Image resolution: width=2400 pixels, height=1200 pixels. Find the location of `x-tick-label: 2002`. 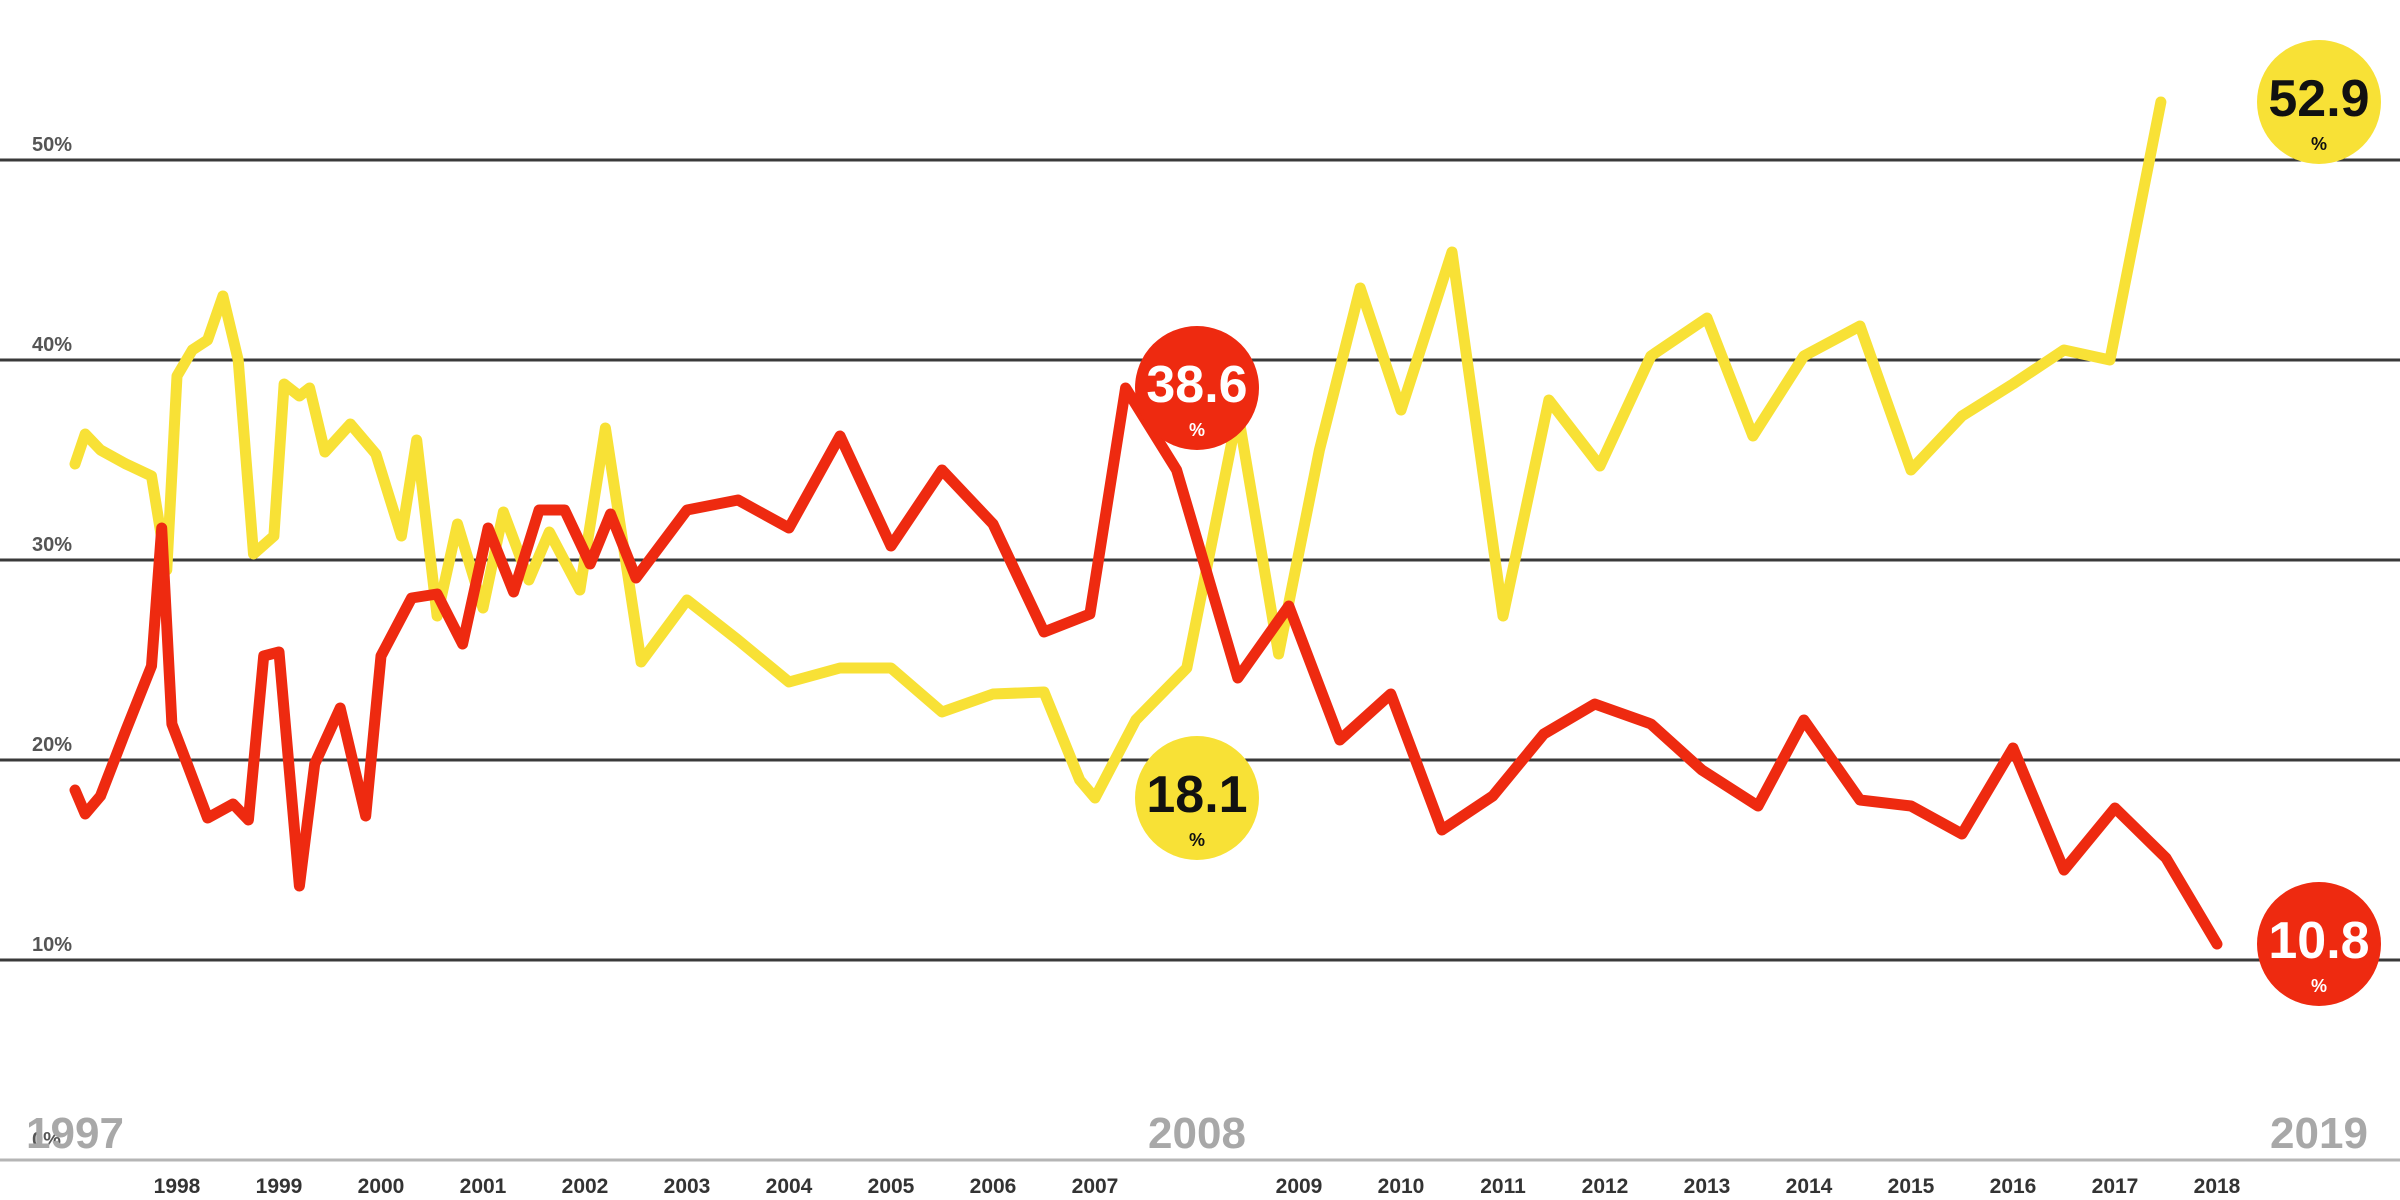

x-tick-label: 2002 is located at coordinates (585, 1186).